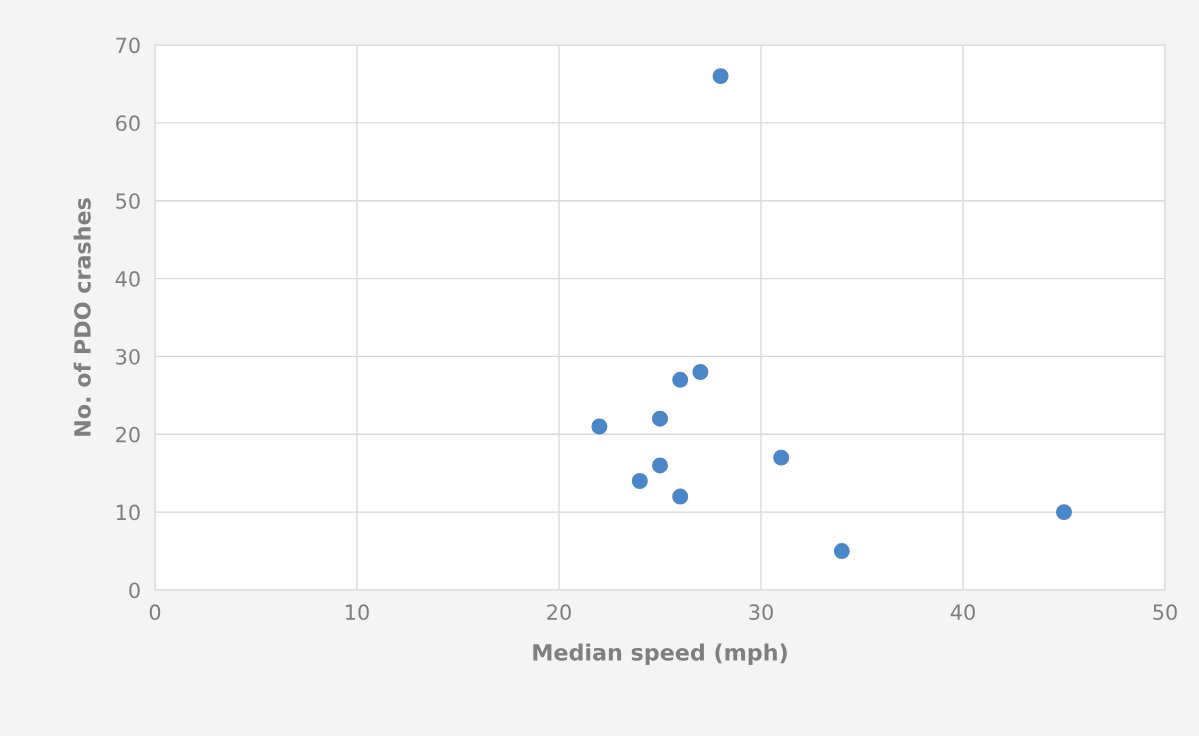 The height and width of the screenshot is (736, 1199). I want to click on x-tick-label: 20, so click(559, 612).